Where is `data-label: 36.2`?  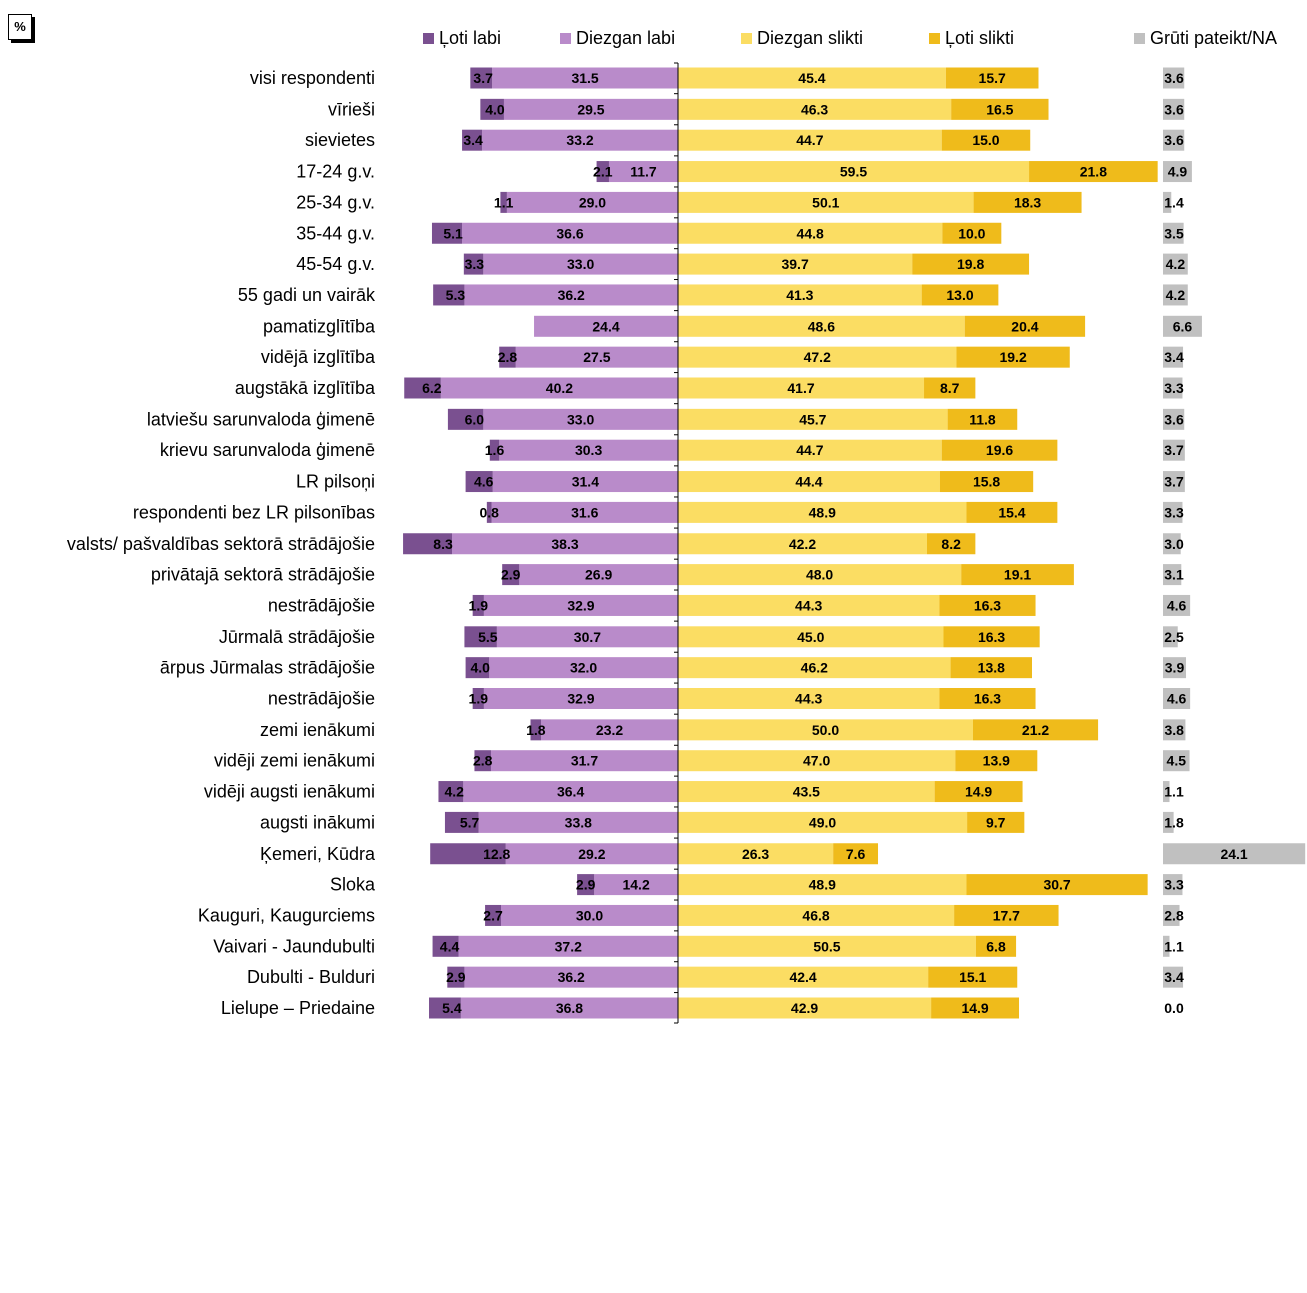 data-label: 36.2 is located at coordinates (571, 295).